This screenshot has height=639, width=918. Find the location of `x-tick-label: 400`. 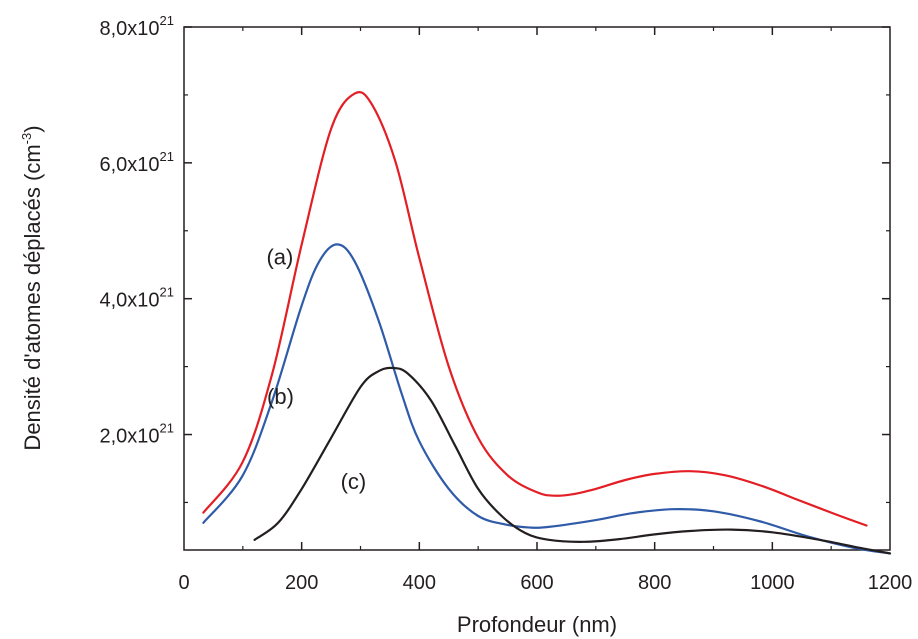

x-tick-label: 400 is located at coordinates (419, 583).